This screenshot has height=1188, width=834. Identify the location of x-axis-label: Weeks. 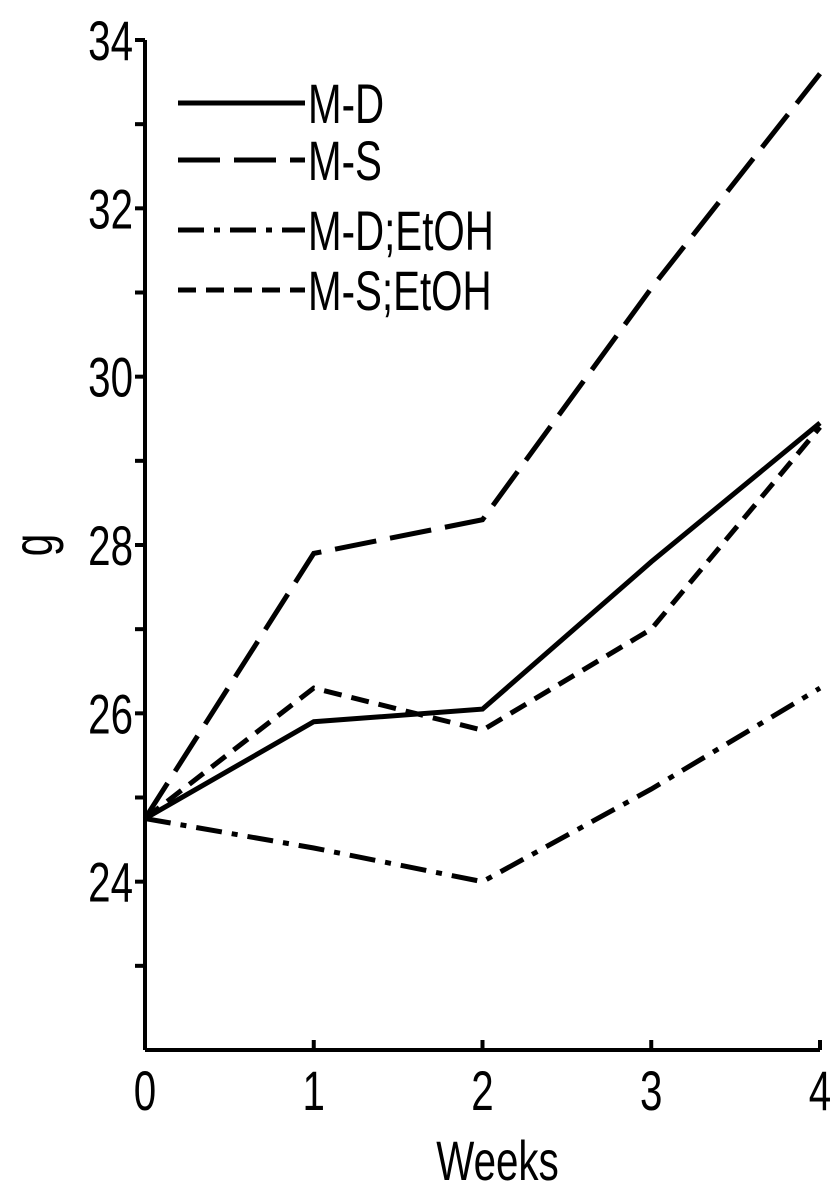
(497, 1159).